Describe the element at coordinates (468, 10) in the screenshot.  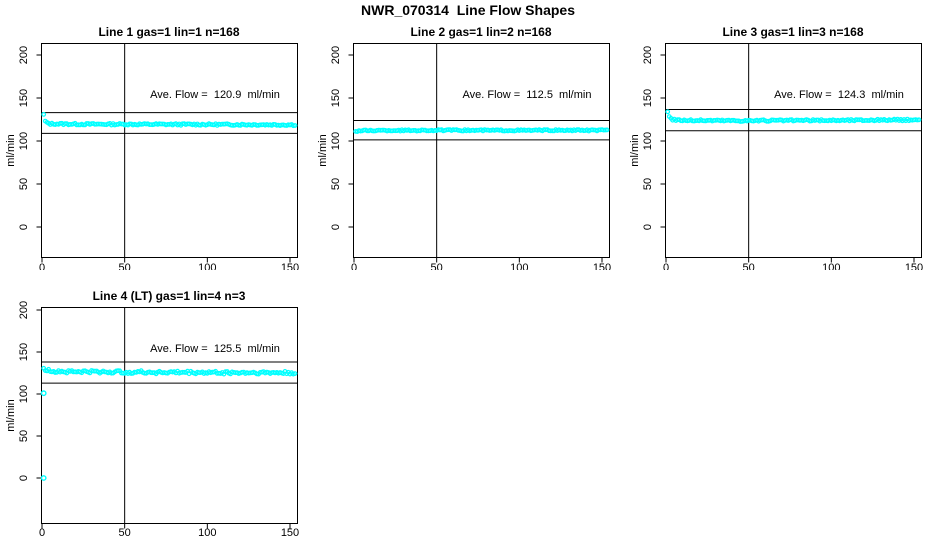
I see `page-title: NWR_070314 Line Flow Shapes` at that location.